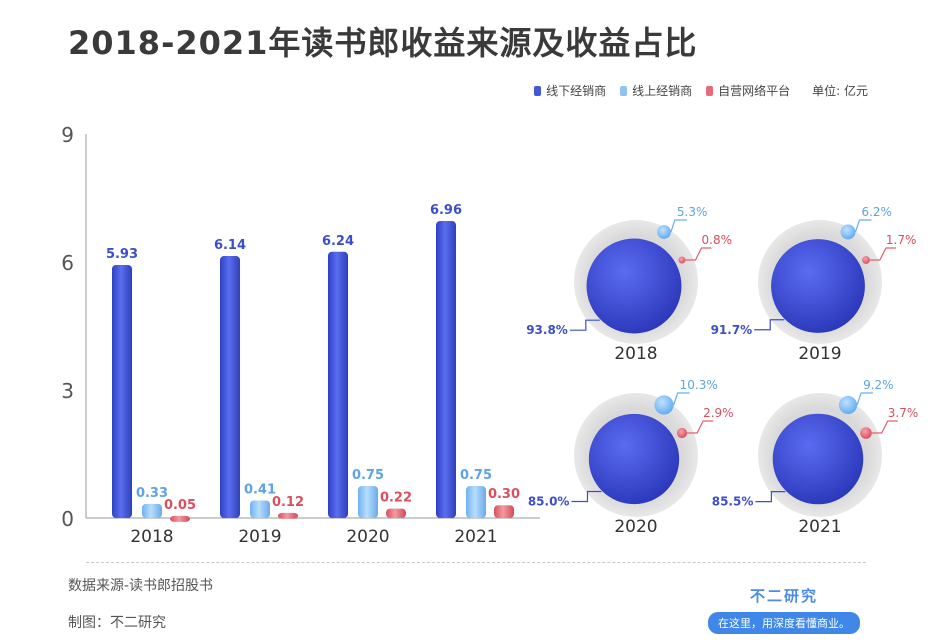  What do you see at coordinates (180, 505) in the screenshot?
I see `bar-value-label: 0.05` at bounding box center [180, 505].